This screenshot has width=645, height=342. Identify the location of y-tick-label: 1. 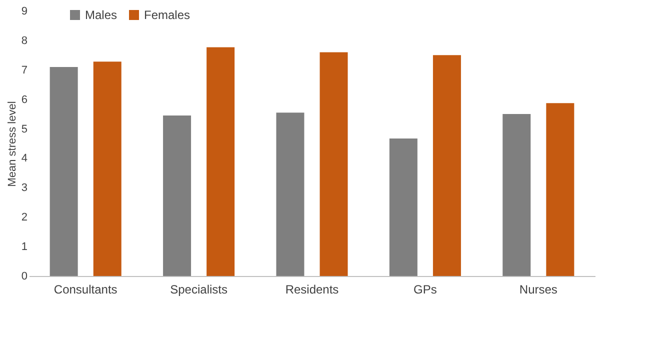
(24, 247).